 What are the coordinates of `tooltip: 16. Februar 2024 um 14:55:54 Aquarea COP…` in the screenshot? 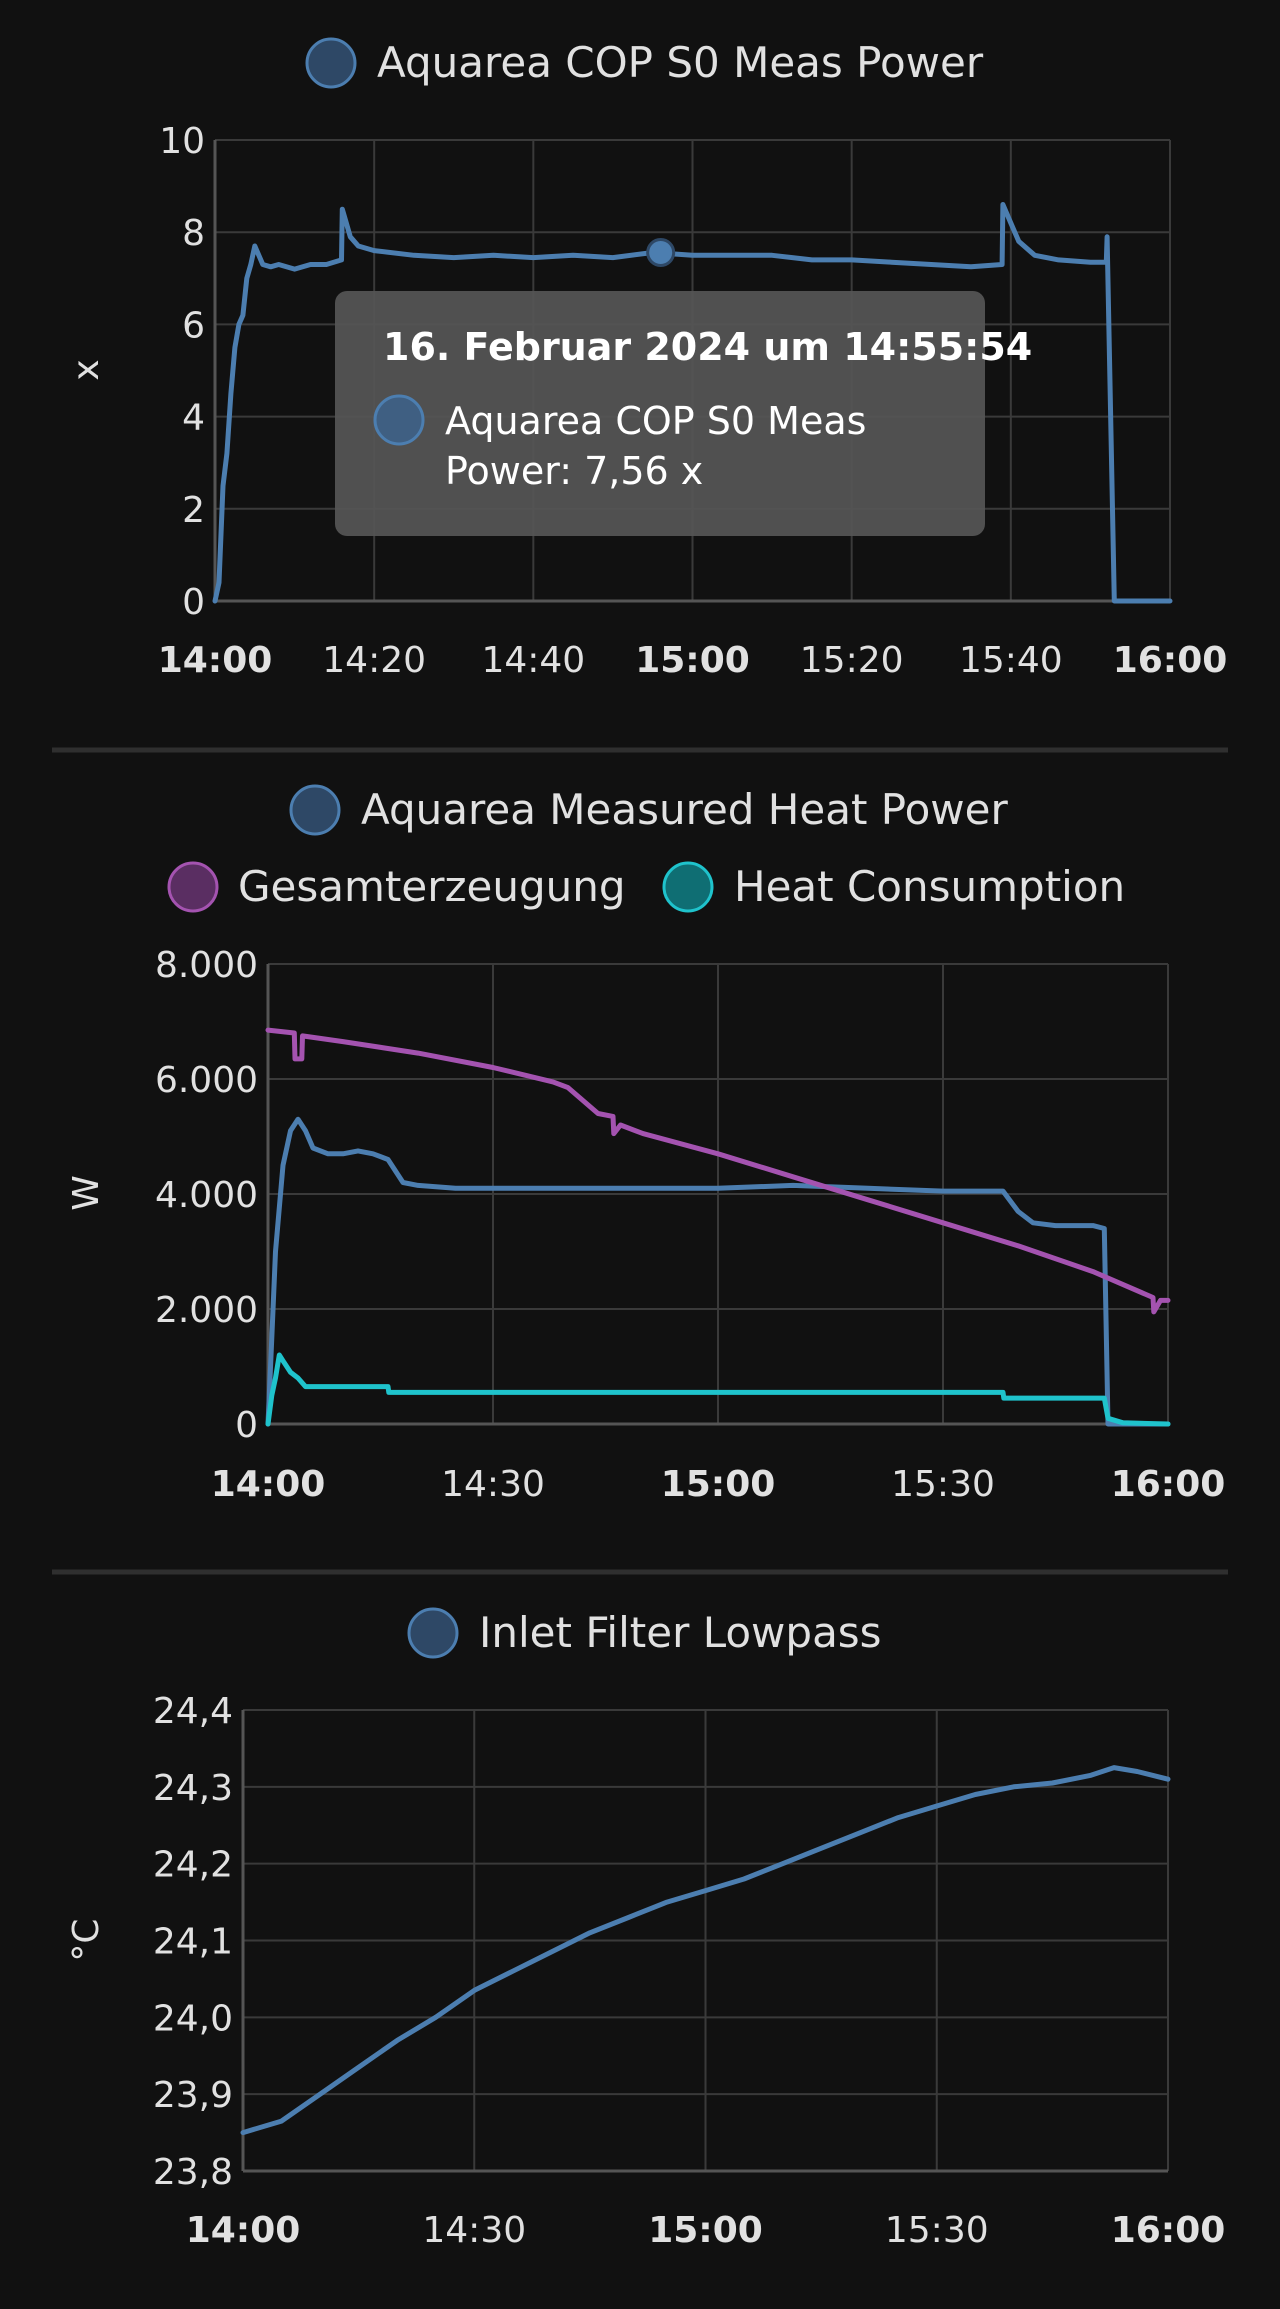 It's located at (683, 413).